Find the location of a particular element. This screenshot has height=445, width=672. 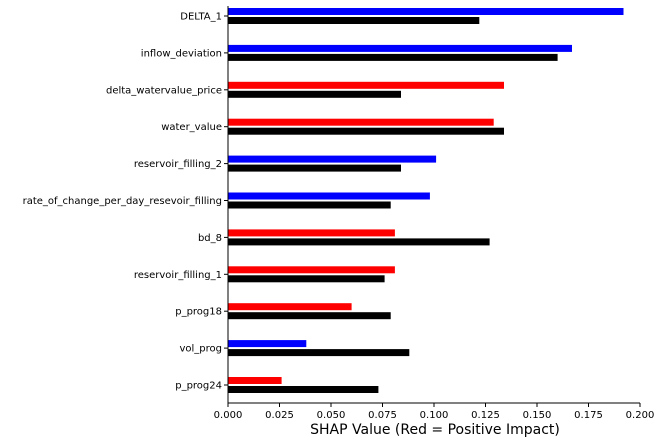

bar-shap-inflow_deviation is located at coordinates (400, 48).